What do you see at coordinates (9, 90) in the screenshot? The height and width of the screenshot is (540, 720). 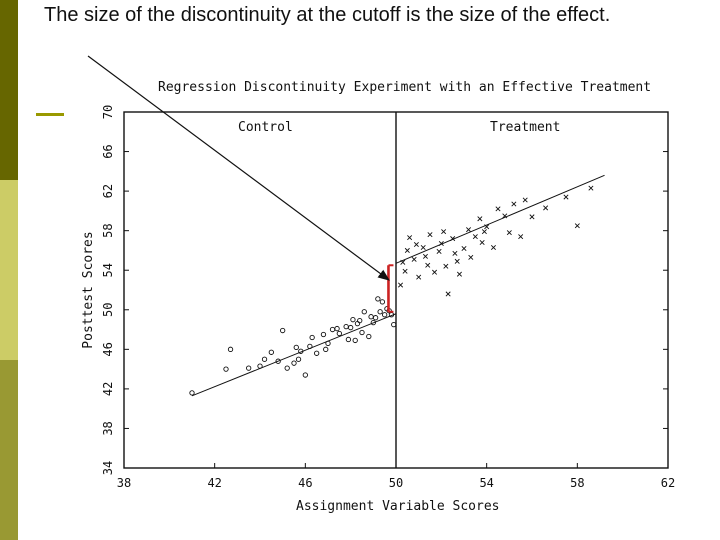 I see `left-accent-bar-dark` at bounding box center [9, 90].